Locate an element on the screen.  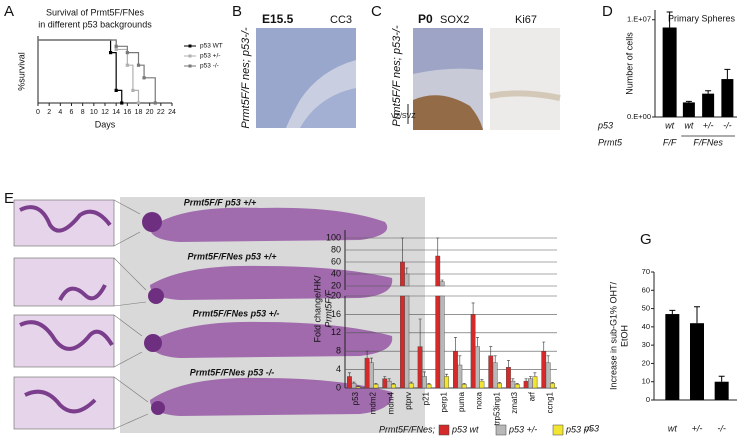
y-tick-label: 8 is located at coordinates (338, 351).